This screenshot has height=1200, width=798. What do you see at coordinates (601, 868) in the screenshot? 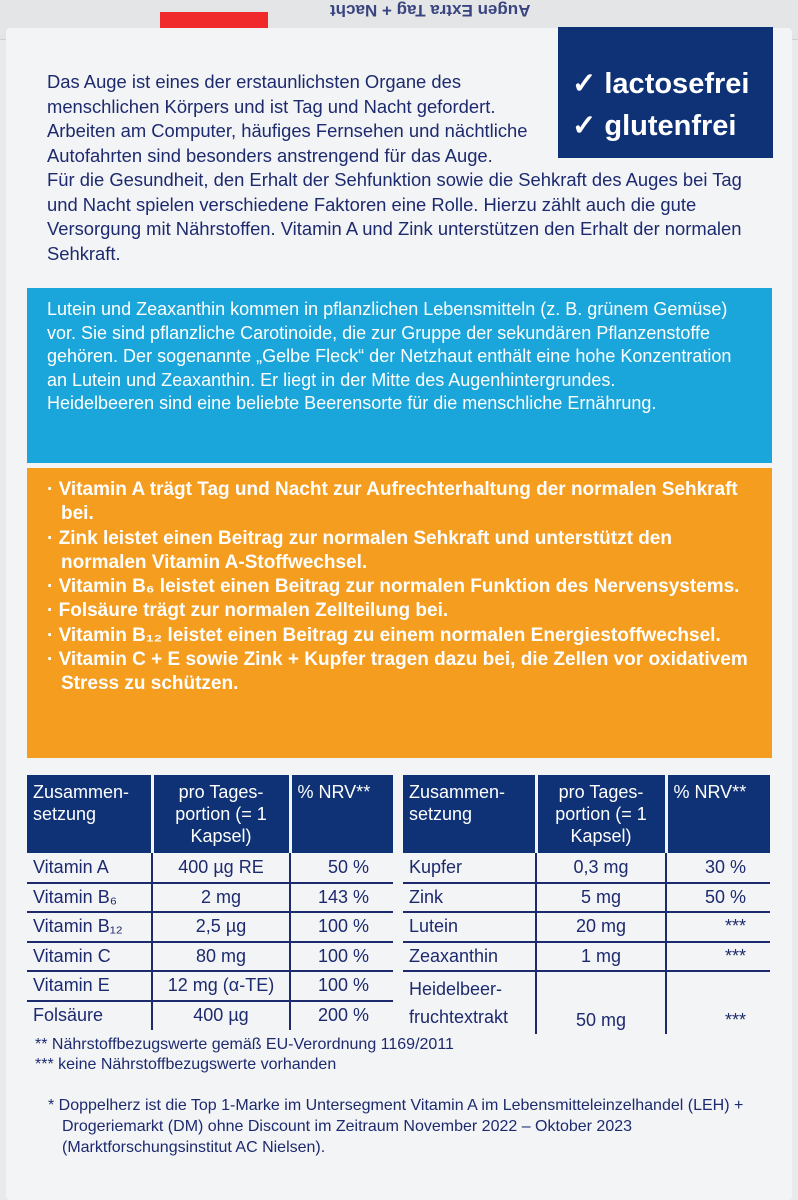
I see `table-cell: 0,3 mg` at bounding box center [601, 868].